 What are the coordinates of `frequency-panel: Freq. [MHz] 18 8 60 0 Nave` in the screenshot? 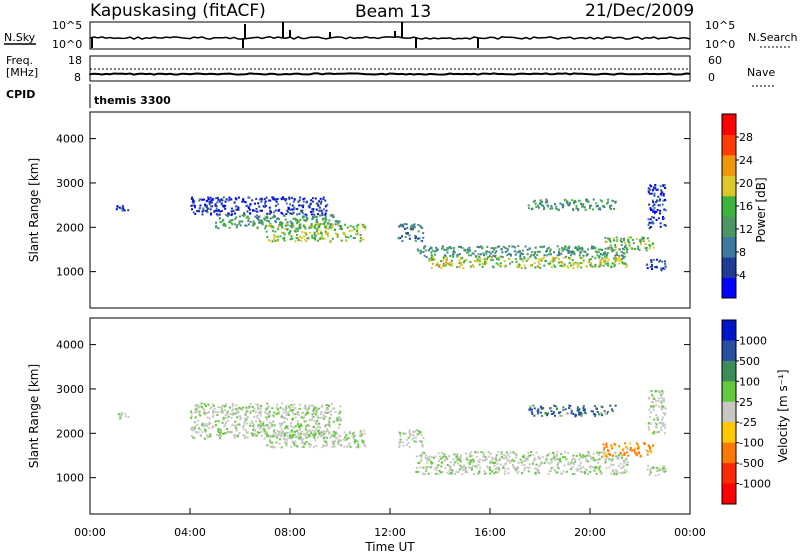 It's located at (390, 70).